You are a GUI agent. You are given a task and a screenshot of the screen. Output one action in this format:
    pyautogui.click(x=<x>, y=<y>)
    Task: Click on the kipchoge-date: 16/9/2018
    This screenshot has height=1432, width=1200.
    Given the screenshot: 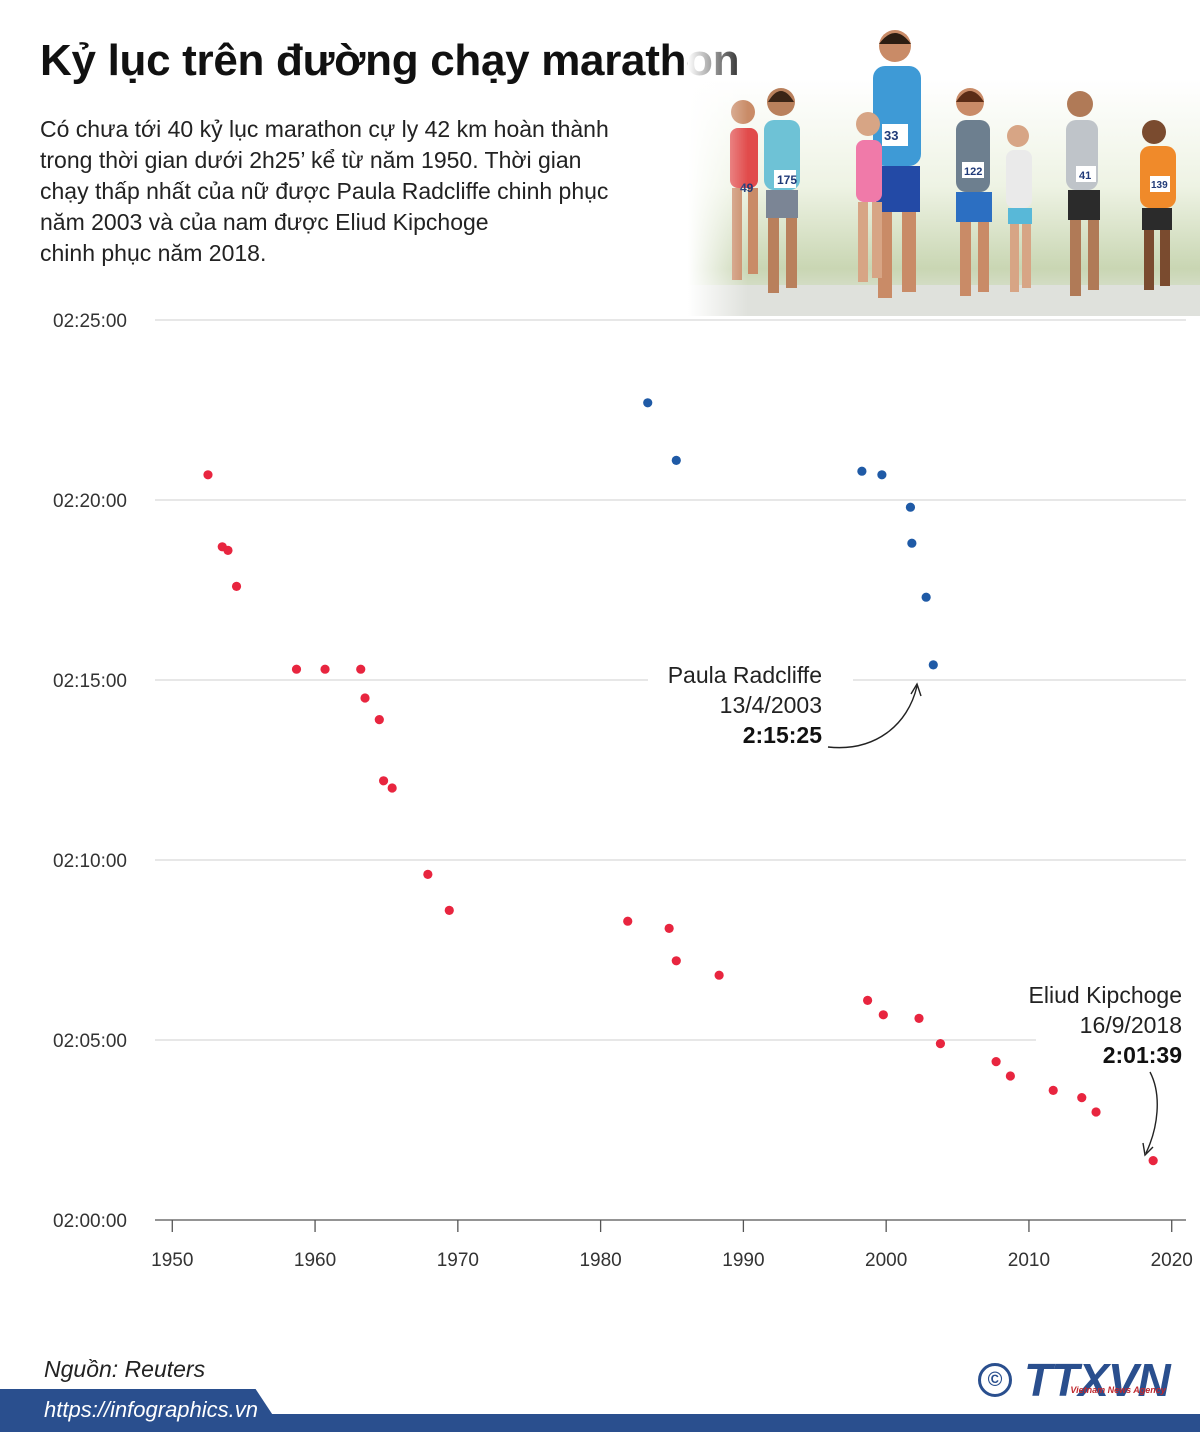 What is the action you would take?
    pyautogui.click(x=1131, y=1025)
    